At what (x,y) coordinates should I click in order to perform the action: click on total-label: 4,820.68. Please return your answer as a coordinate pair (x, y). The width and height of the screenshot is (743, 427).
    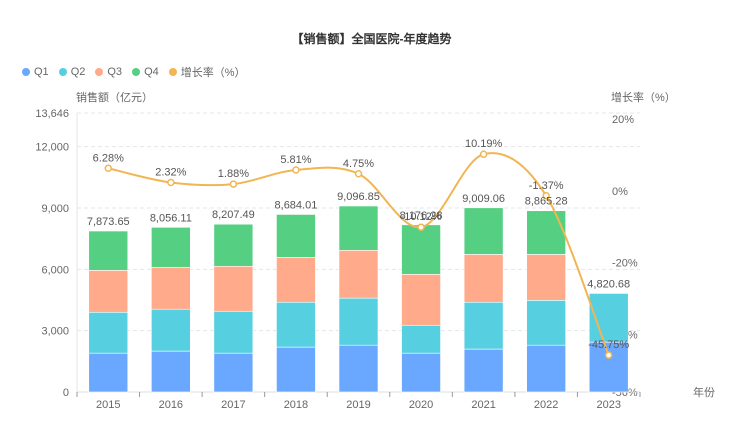
    Looking at the image, I should click on (608, 284).